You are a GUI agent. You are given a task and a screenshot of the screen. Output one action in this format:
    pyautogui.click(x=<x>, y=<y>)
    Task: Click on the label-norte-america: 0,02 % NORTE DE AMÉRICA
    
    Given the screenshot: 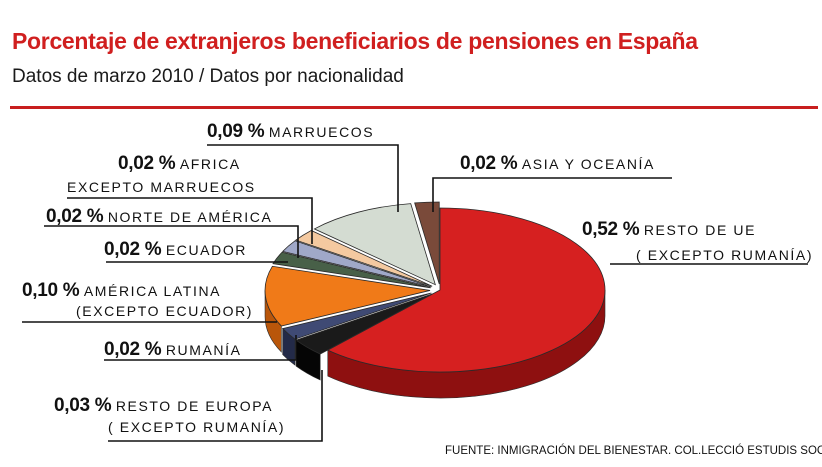 What is the action you would take?
    pyautogui.click(x=159, y=216)
    